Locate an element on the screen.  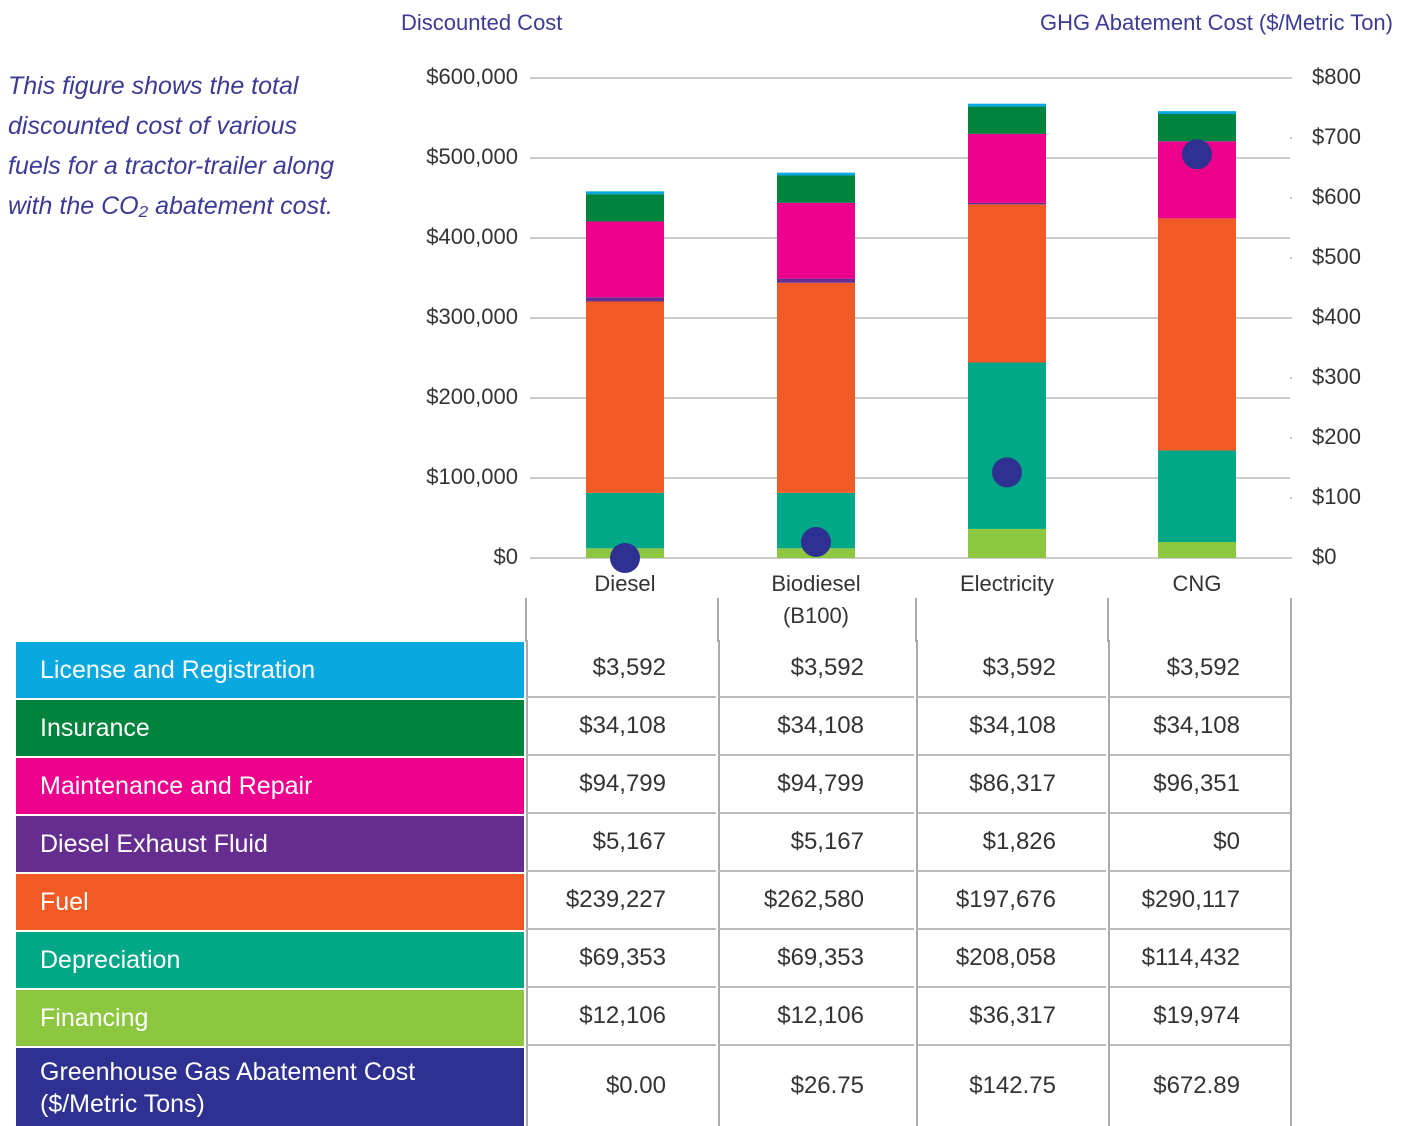
legend-row-label: Insurance is located at coordinates (270, 728).